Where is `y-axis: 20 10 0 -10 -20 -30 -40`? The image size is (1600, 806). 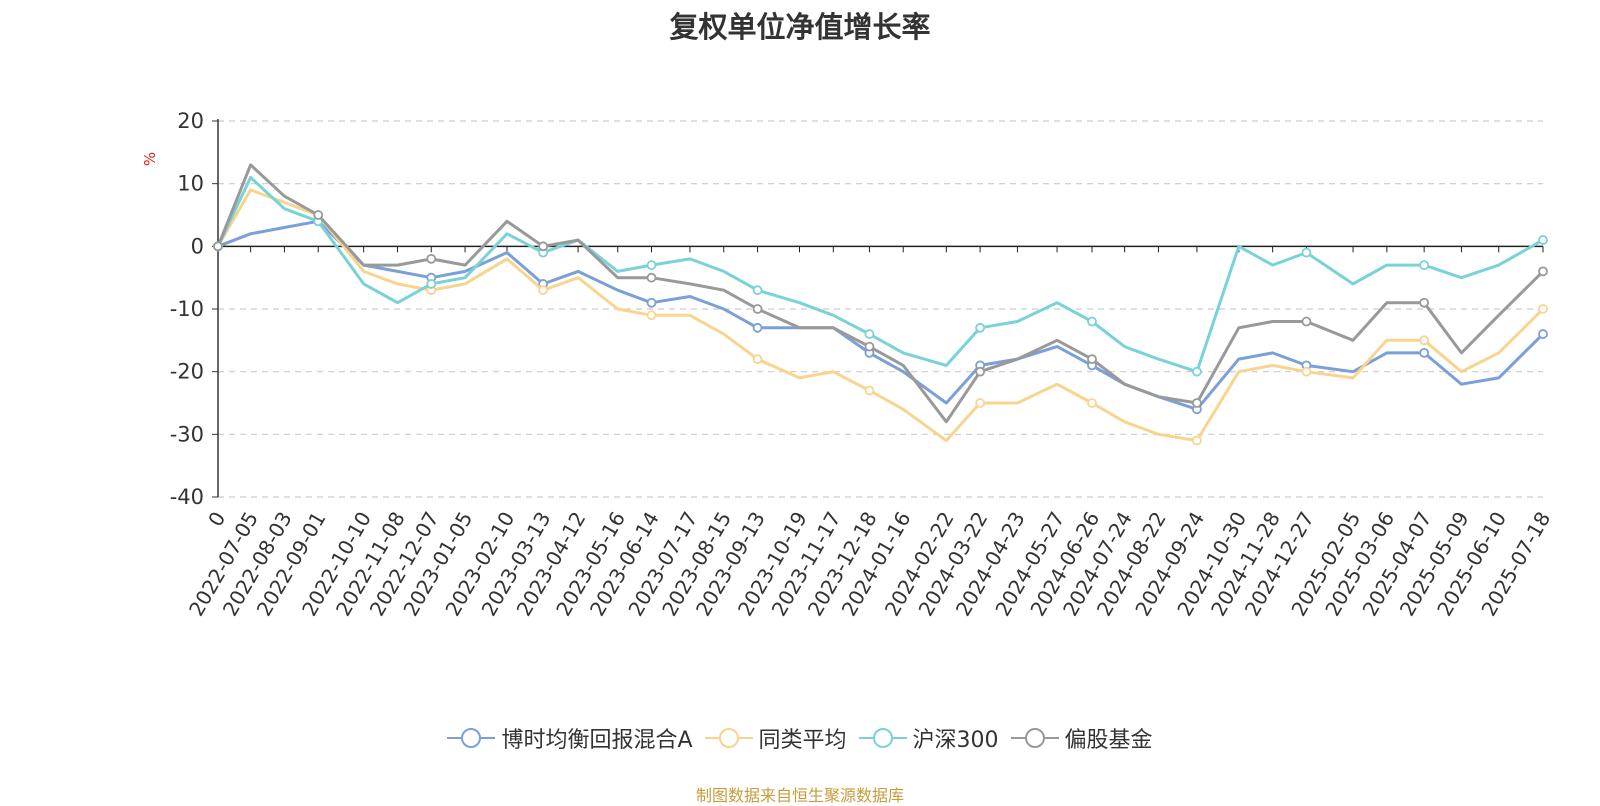
y-axis: 20 10 0 -10 -20 -30 -40 is located at coordinates (194, 309).